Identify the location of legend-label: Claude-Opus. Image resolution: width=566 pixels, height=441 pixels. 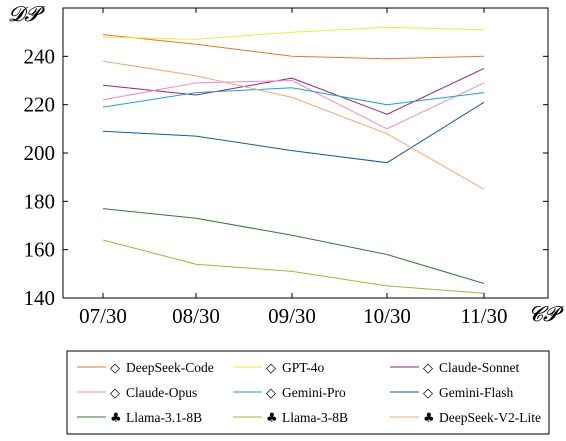
(161, 392).